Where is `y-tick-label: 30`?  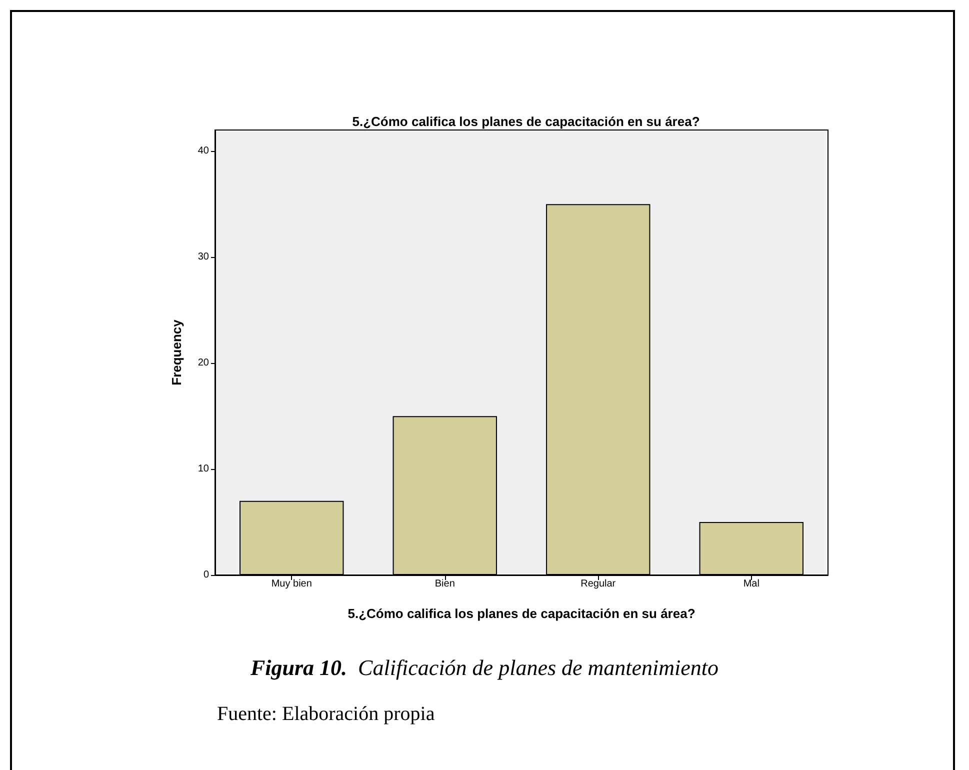
y-tick-label: 30 is located at coordinates (204, 257).